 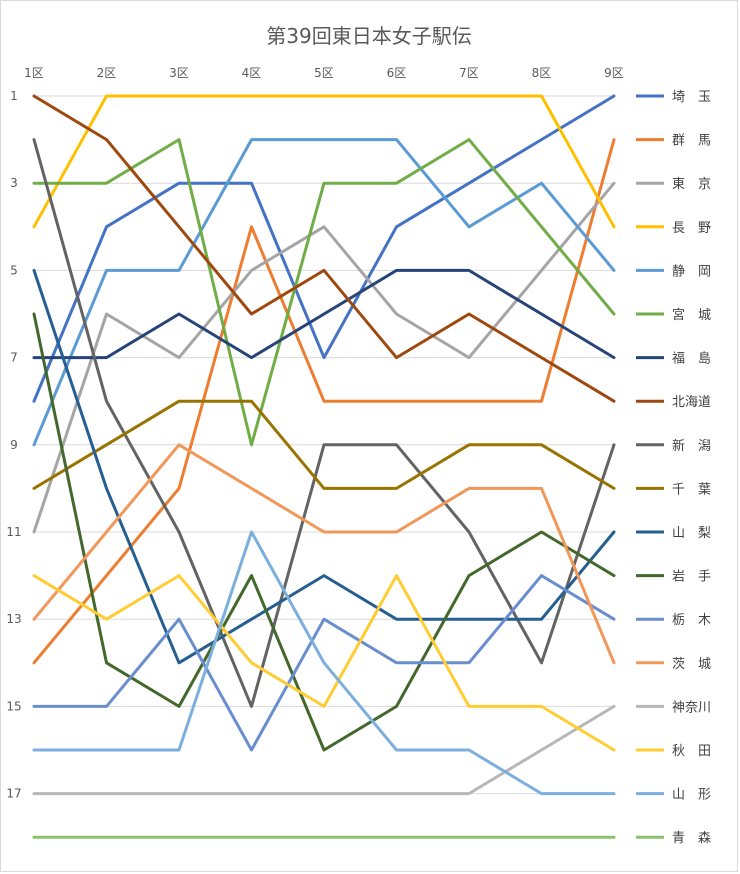 I want to click on legend-label: 東 京, so click(x=691, y=184).